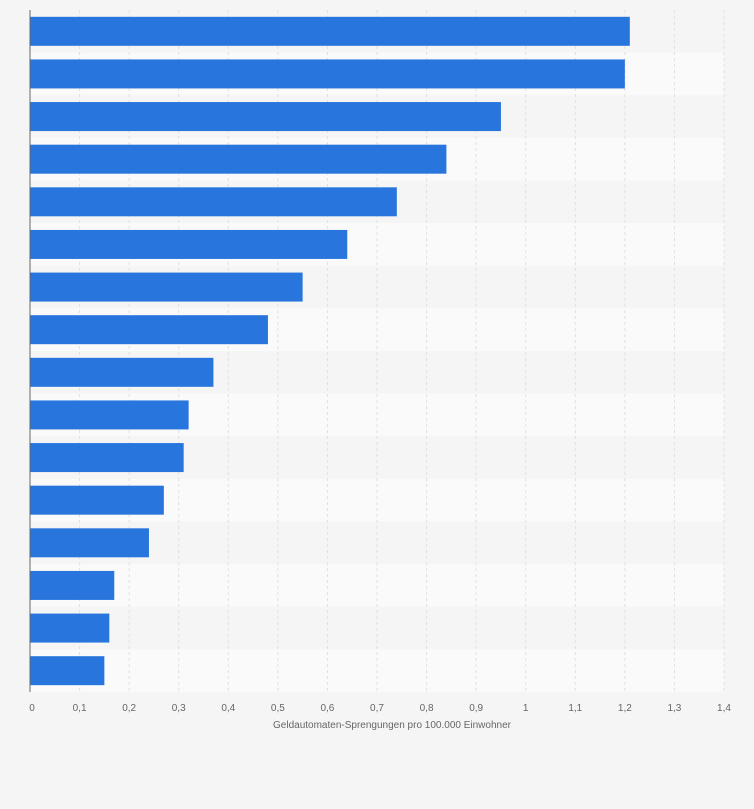 The height and width of the screenshot is (809, 754). What do you see at coordinates (724, 708) in the screenshot?
I see `x-tick-label: 1,4` at bounding box center [724, 708].